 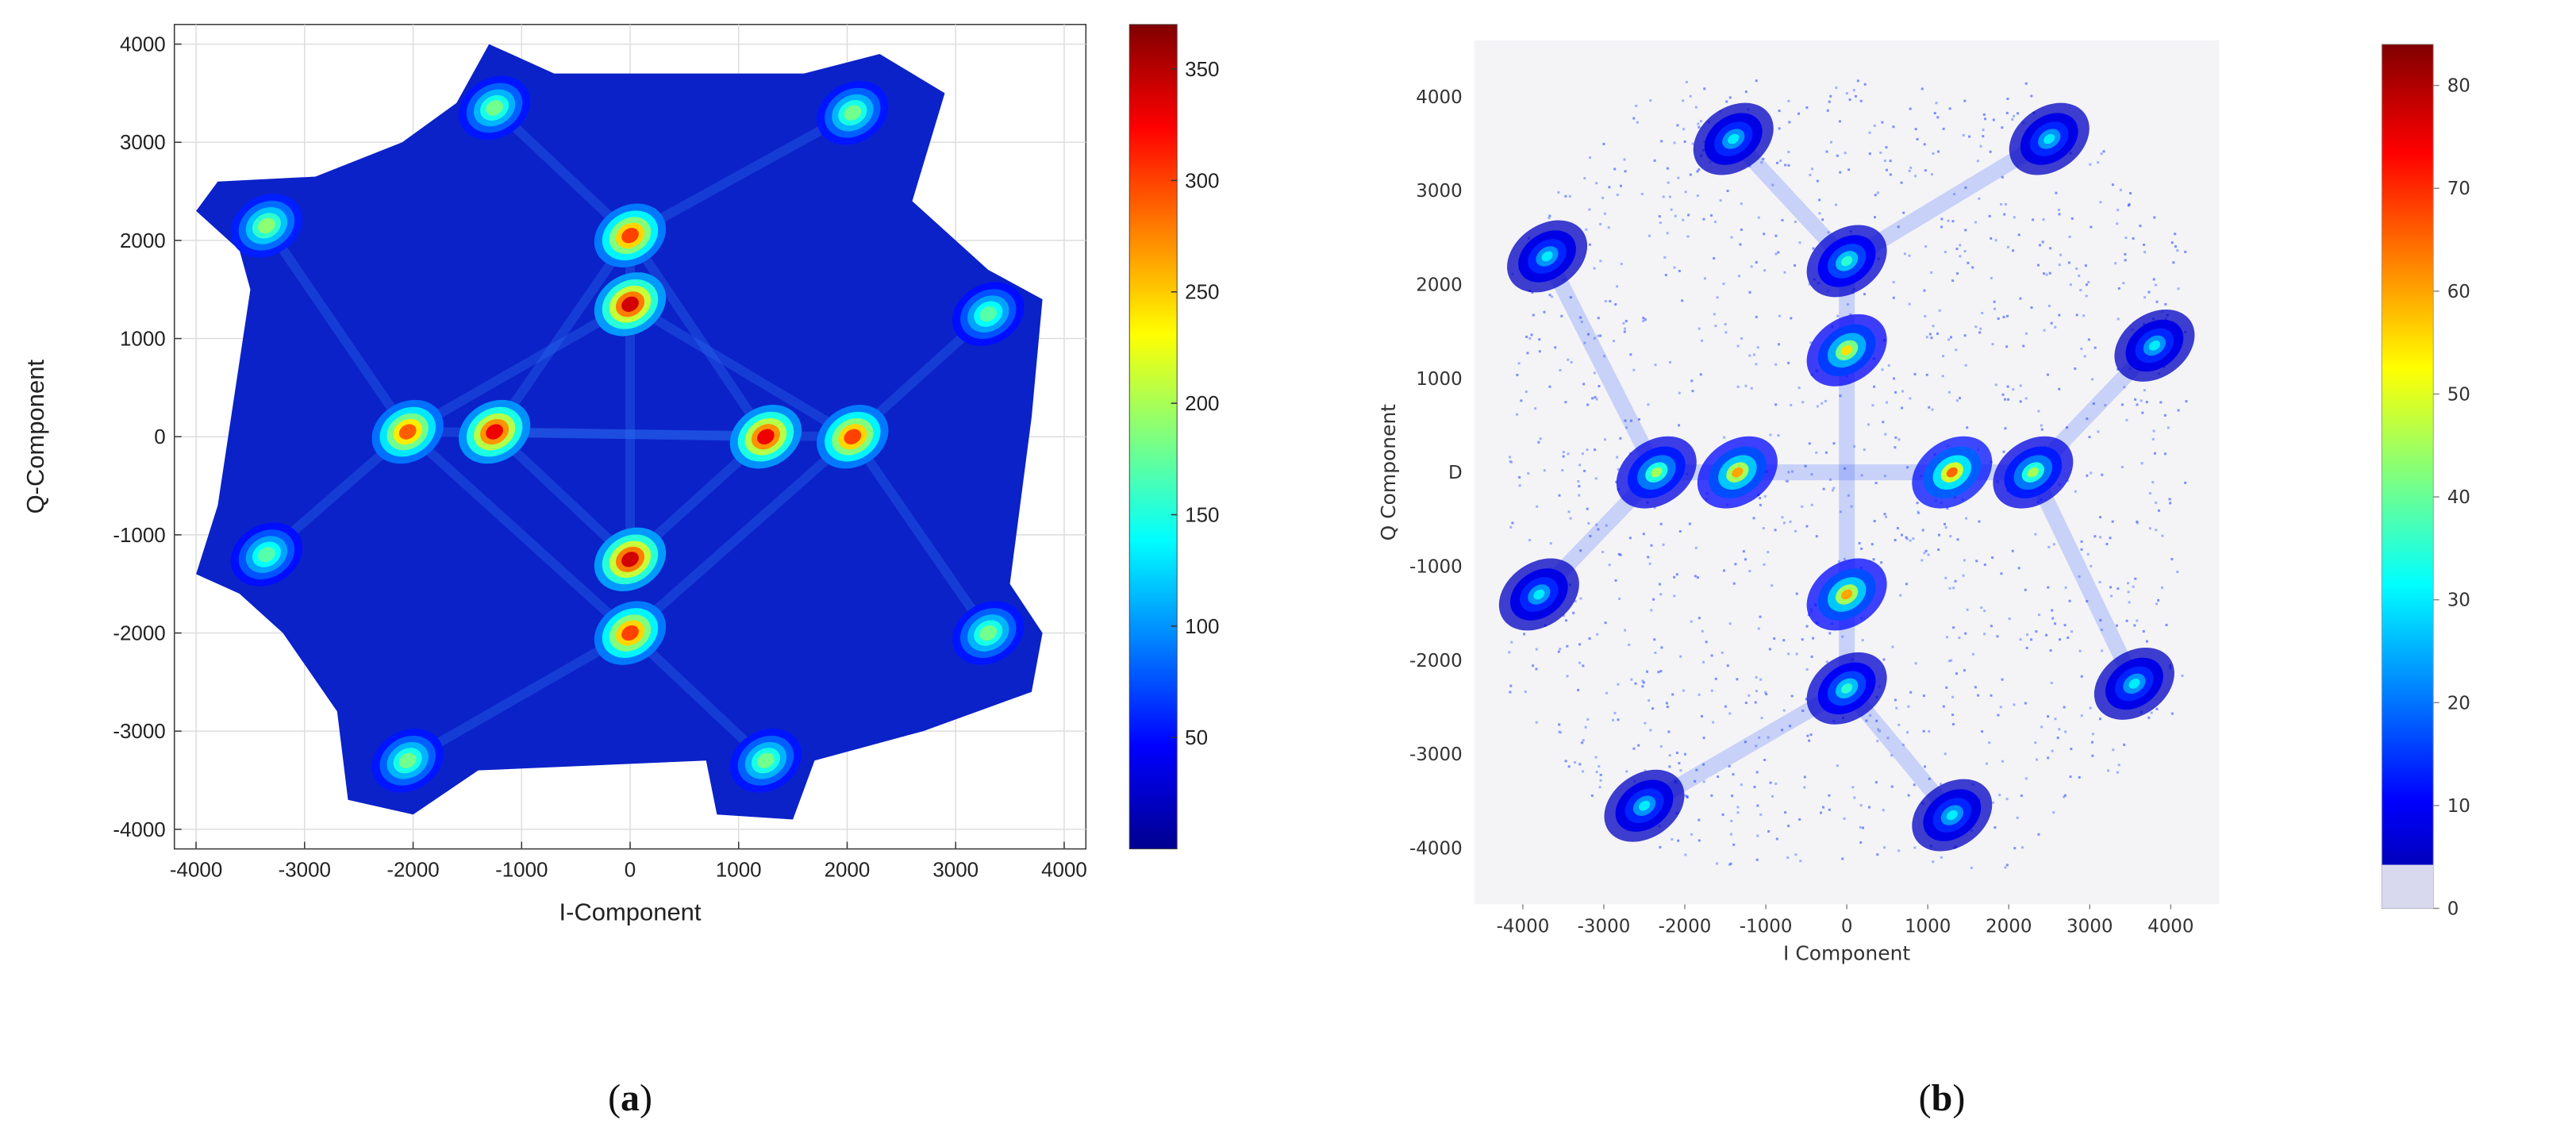 I want to click on y-tick-label-b-0: 4000, so click(x=1439, y=98).